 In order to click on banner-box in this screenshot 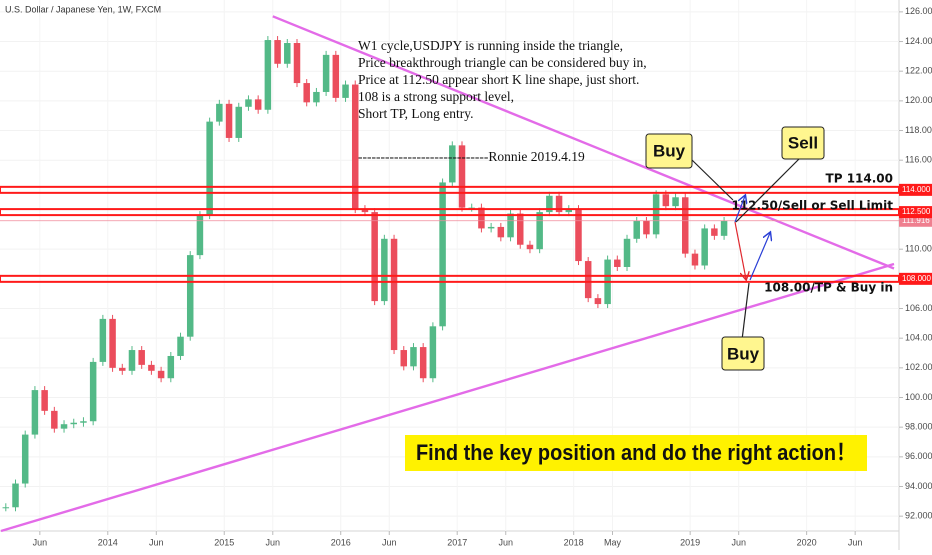, I will do `click(636, 453)`.